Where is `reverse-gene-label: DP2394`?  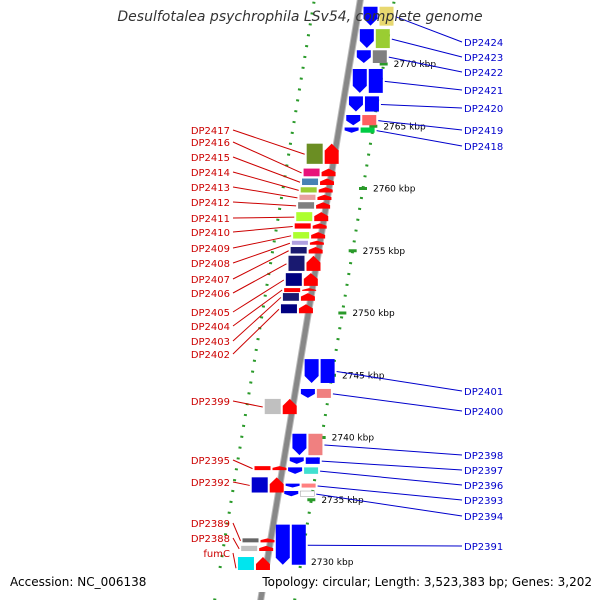
reverse-gene-label: DP2394 is located at coordinates (483, 517).